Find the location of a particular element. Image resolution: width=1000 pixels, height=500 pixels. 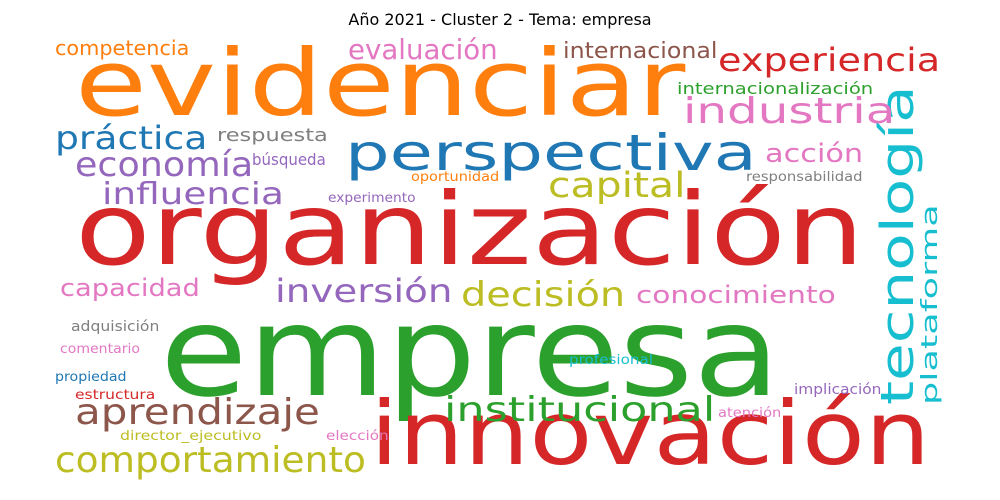

word-capital: capital is located at coordinates (617, 186).